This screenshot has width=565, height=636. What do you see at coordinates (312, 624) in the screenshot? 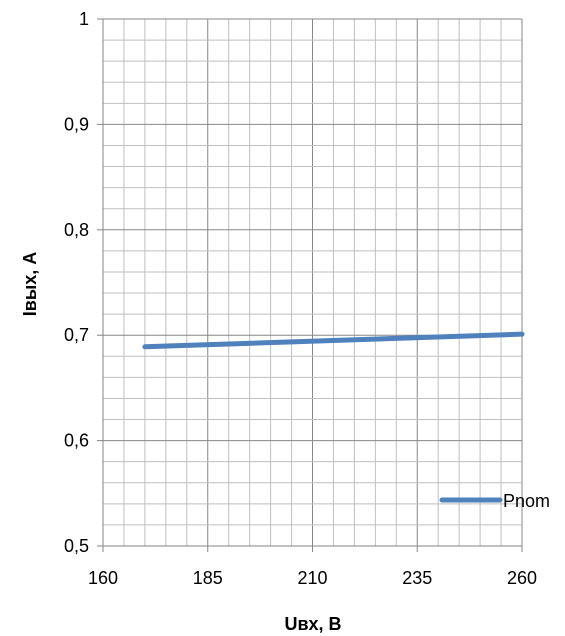
I see `x-axis-title: Uвх, В` at bounding box center [312, 624].